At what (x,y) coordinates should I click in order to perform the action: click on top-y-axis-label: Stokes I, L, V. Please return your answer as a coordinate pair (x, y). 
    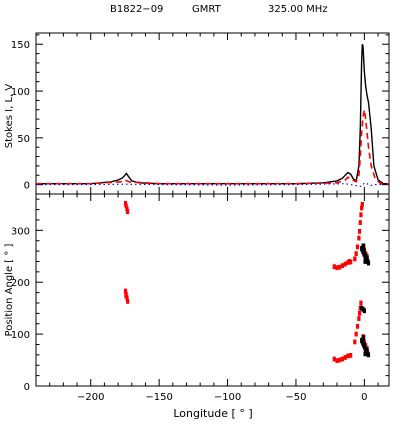
    Looking at the image, I should click on (9, 116).